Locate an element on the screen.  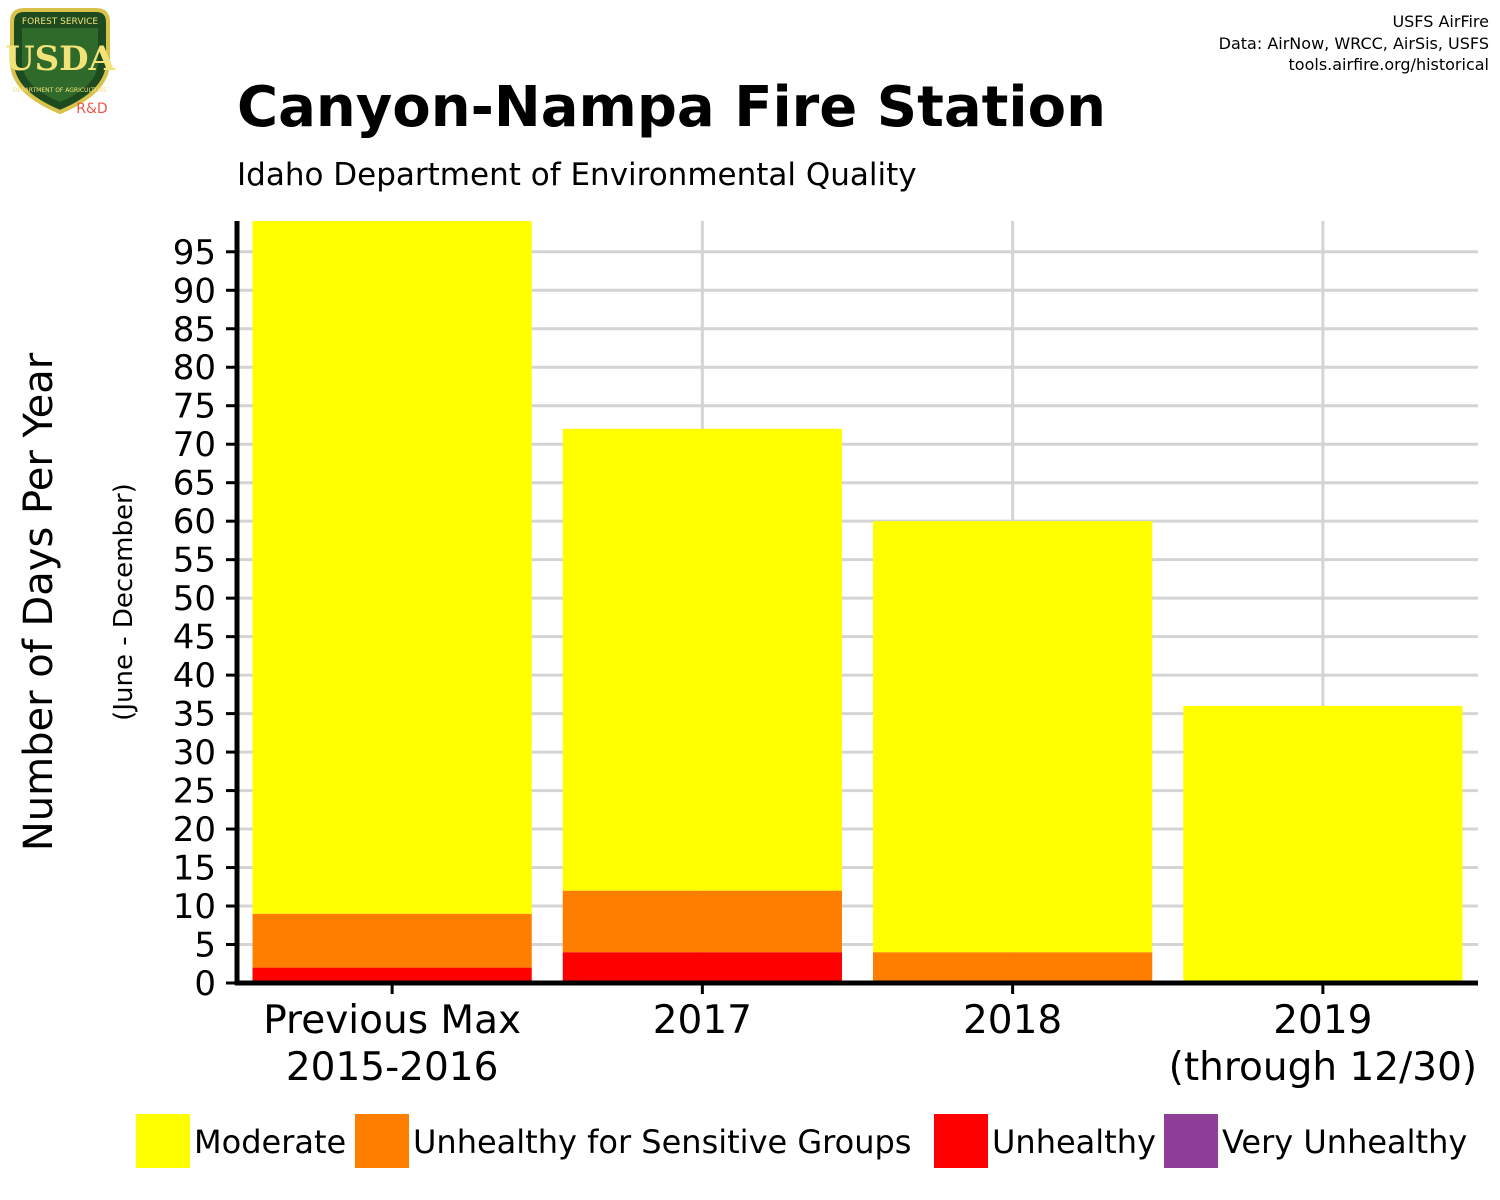
y-tick-label: 60 is located at coordinates (194, 522).